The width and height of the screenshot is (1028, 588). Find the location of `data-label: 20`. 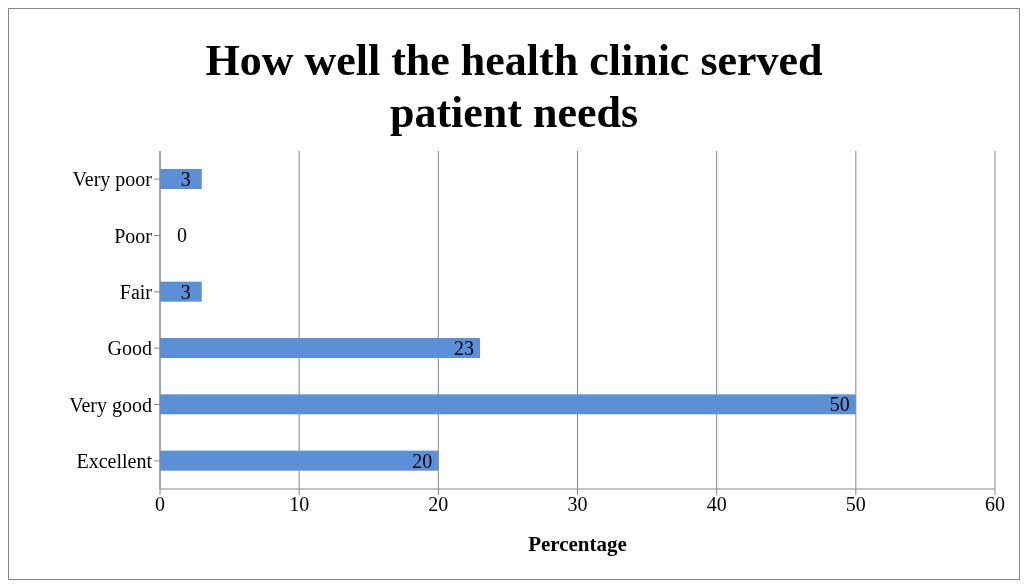

data-label: 20 is located at coordinates (422, 460).